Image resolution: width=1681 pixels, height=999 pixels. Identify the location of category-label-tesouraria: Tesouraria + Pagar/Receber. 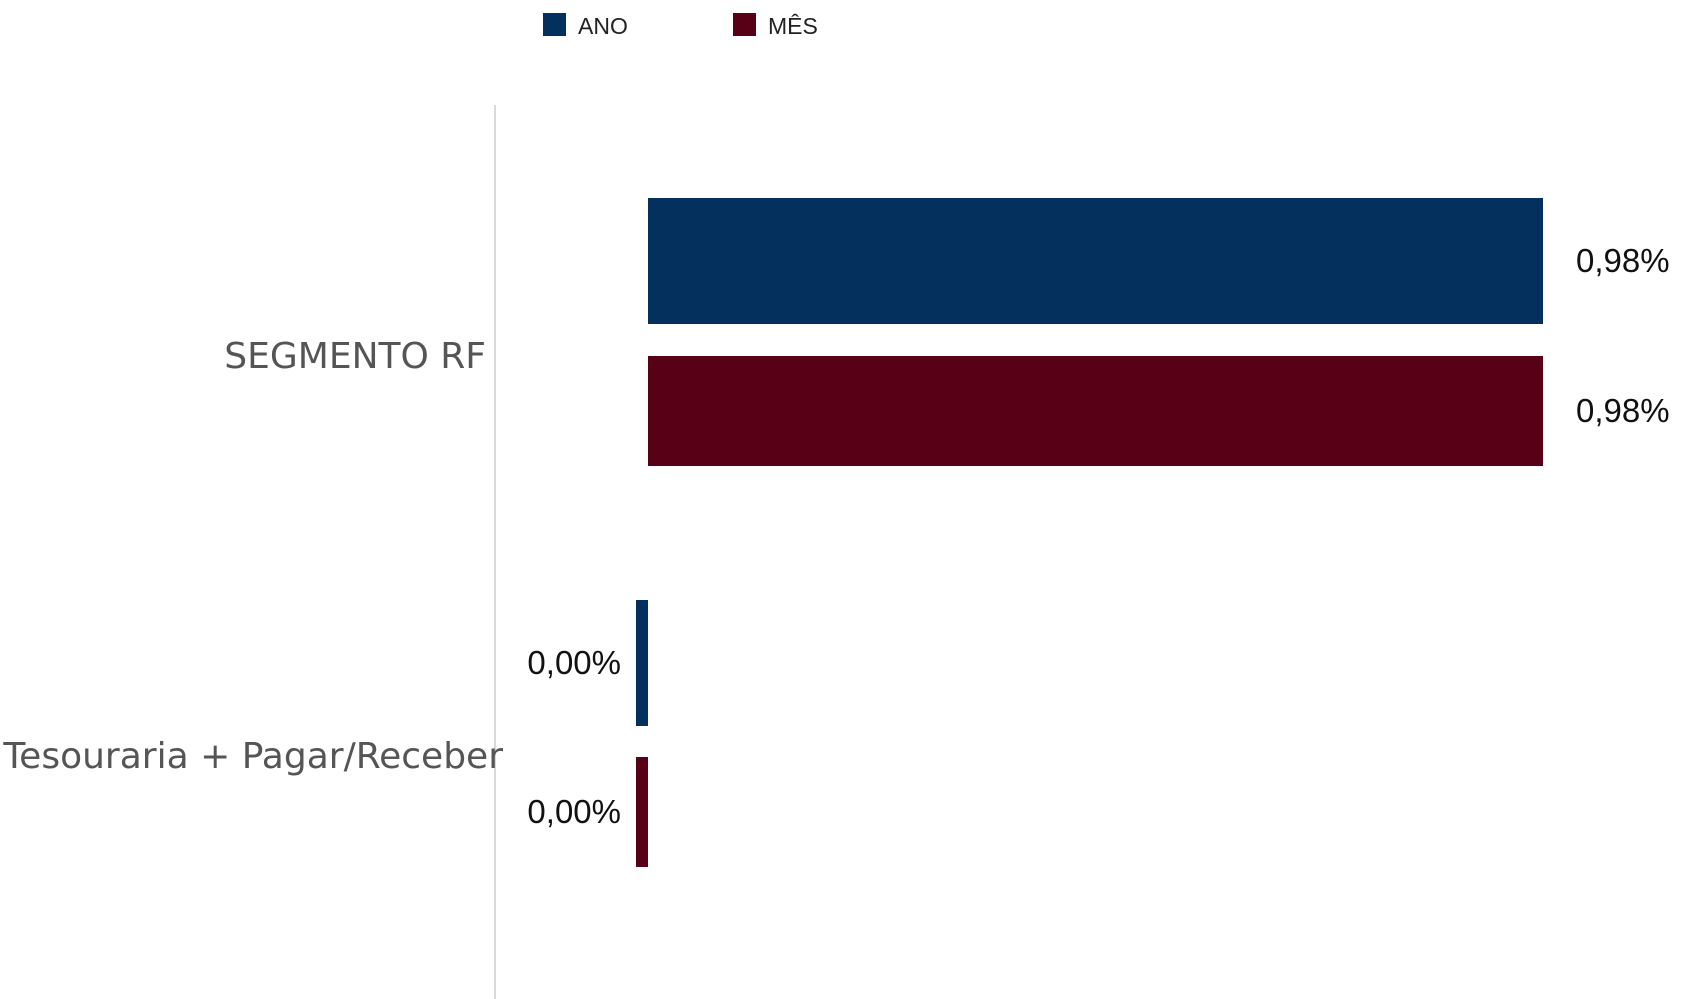
(252, 756).